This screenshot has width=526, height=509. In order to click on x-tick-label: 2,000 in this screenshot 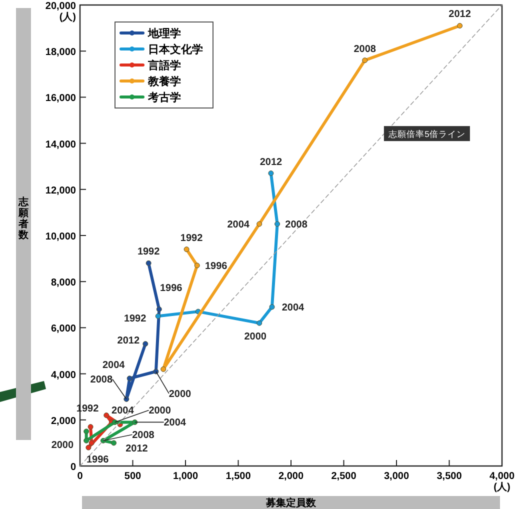, I will do `click(291, 476)`.